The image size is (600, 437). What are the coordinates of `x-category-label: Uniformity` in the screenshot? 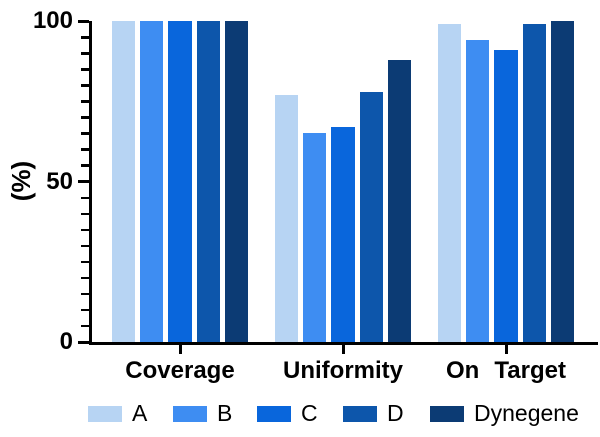 It's located at (343, 370).